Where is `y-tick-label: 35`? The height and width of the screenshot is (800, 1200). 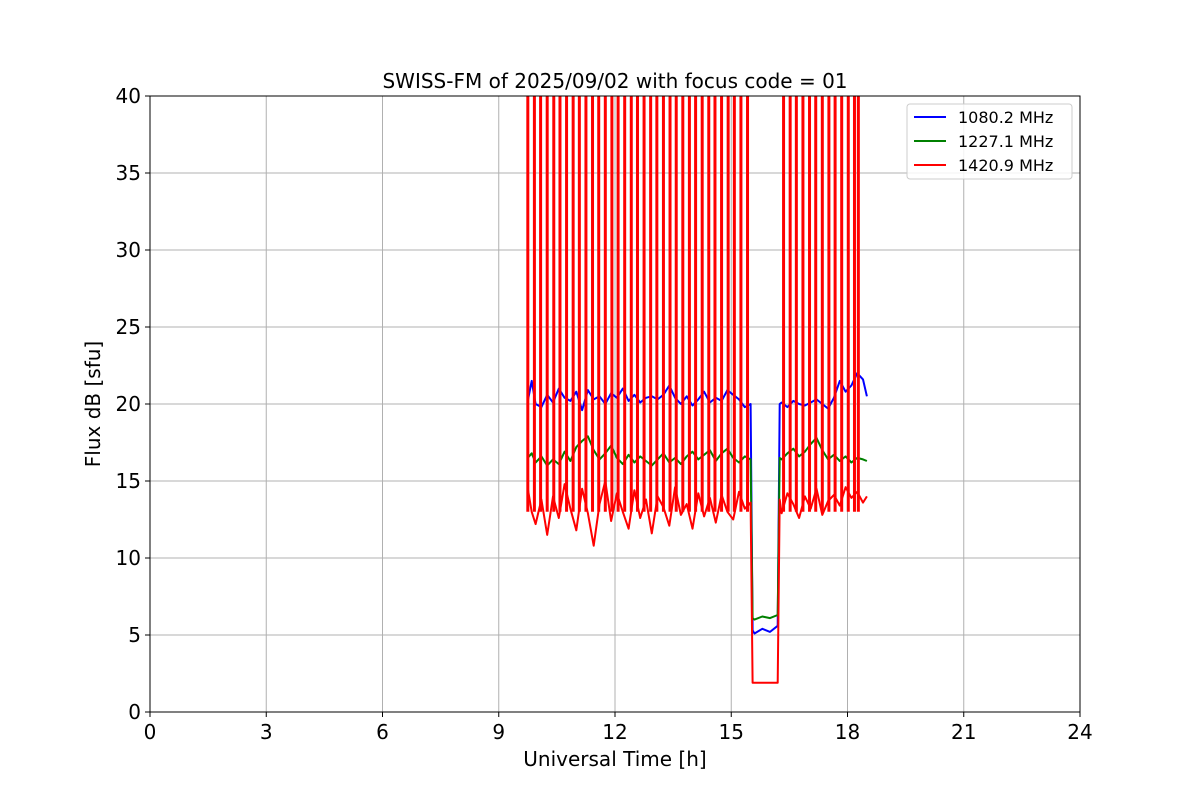 y-tick-label: 35 is located at coordinates (128, 173).